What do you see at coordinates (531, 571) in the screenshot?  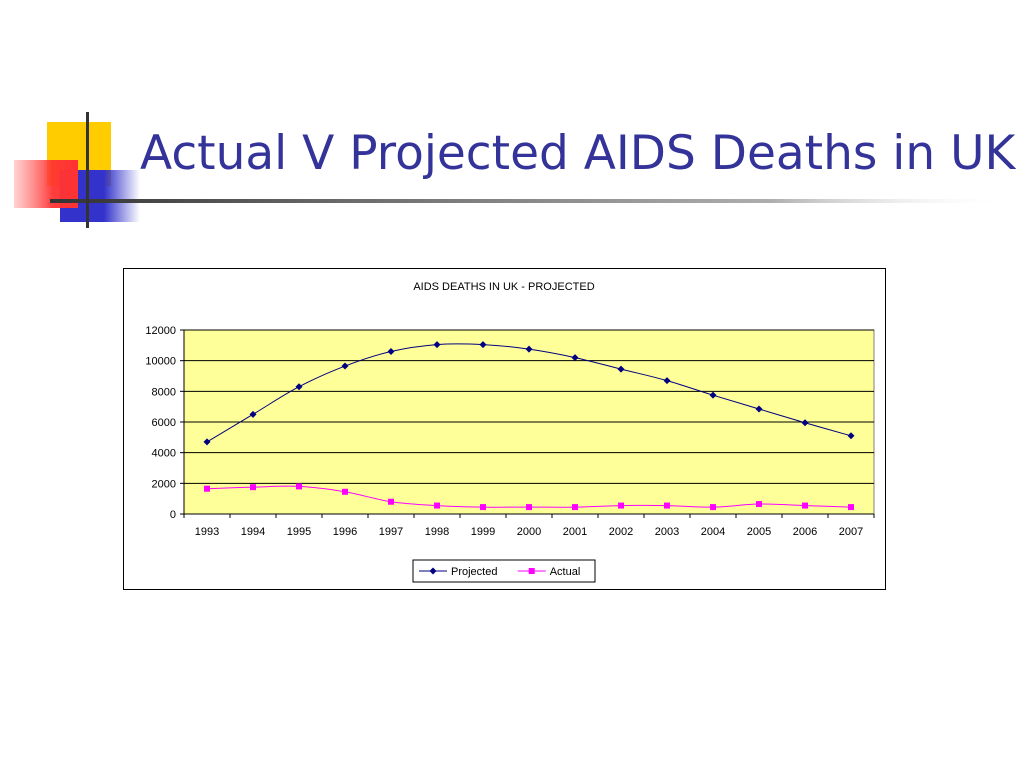 I see `legend-marker-actual` at bounding box center [531, 571].